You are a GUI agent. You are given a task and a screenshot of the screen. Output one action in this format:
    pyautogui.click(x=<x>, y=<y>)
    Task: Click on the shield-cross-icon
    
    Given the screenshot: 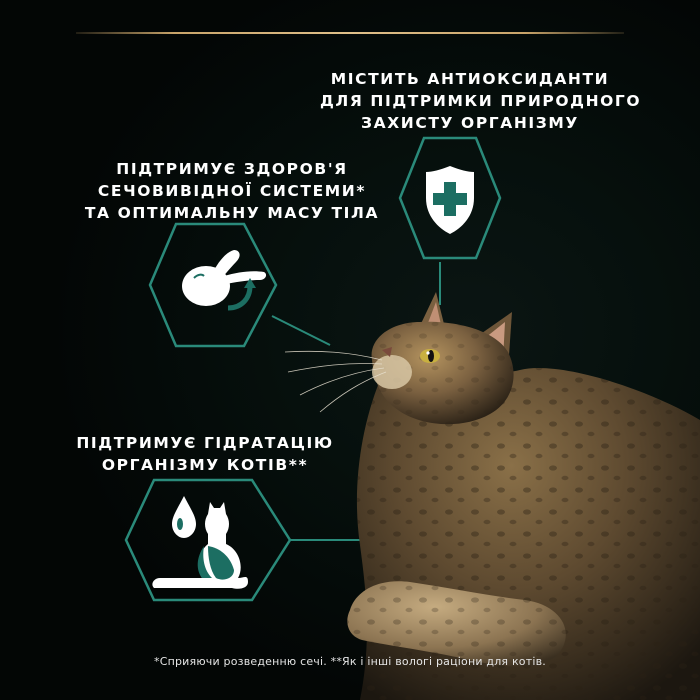 What is the action you would take?
    pyautogui.click(x=450, y=200)
    